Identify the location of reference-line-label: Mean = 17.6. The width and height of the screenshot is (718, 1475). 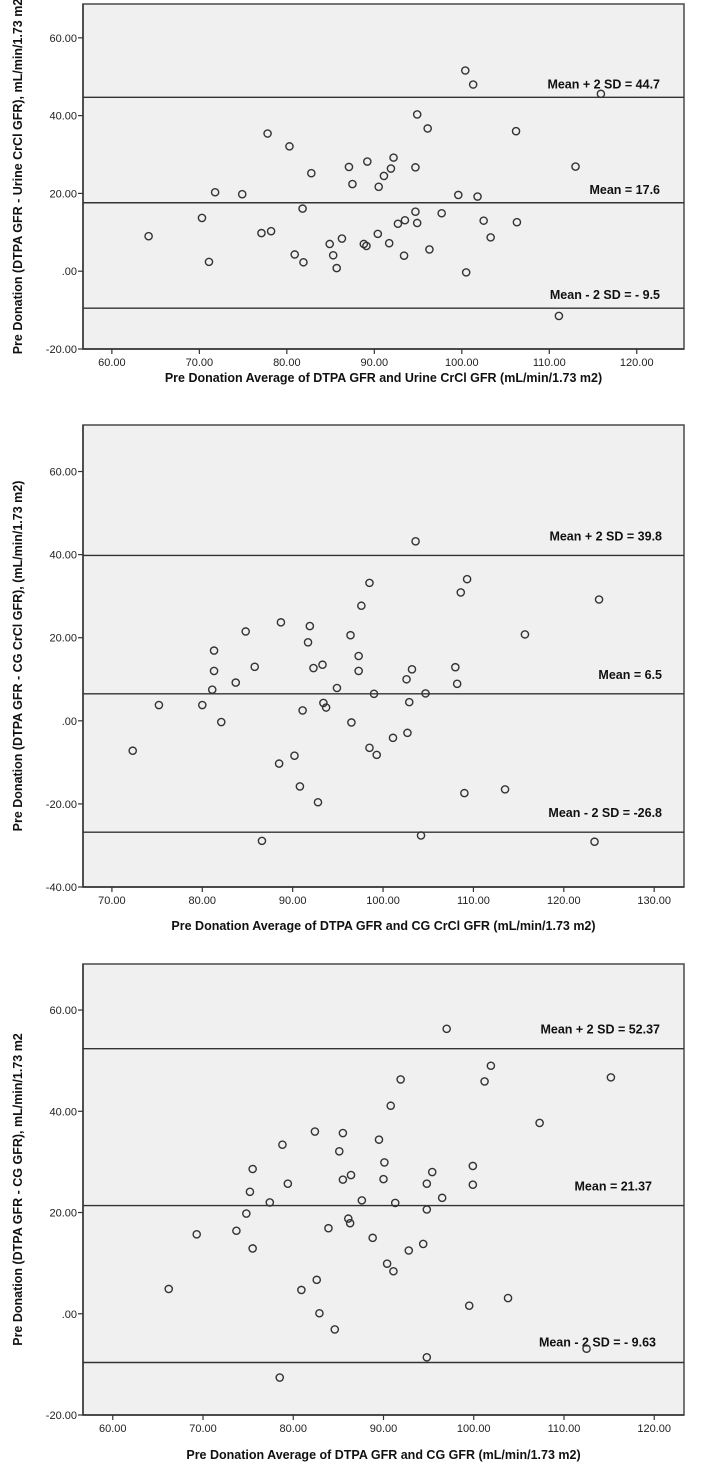
(624, 190).